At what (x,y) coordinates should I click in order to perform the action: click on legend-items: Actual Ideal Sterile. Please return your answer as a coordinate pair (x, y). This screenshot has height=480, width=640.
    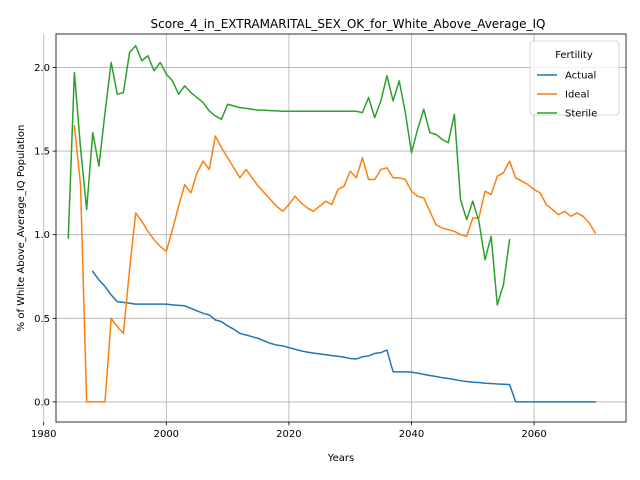
    Looking at the image, I should click on (567, 95).